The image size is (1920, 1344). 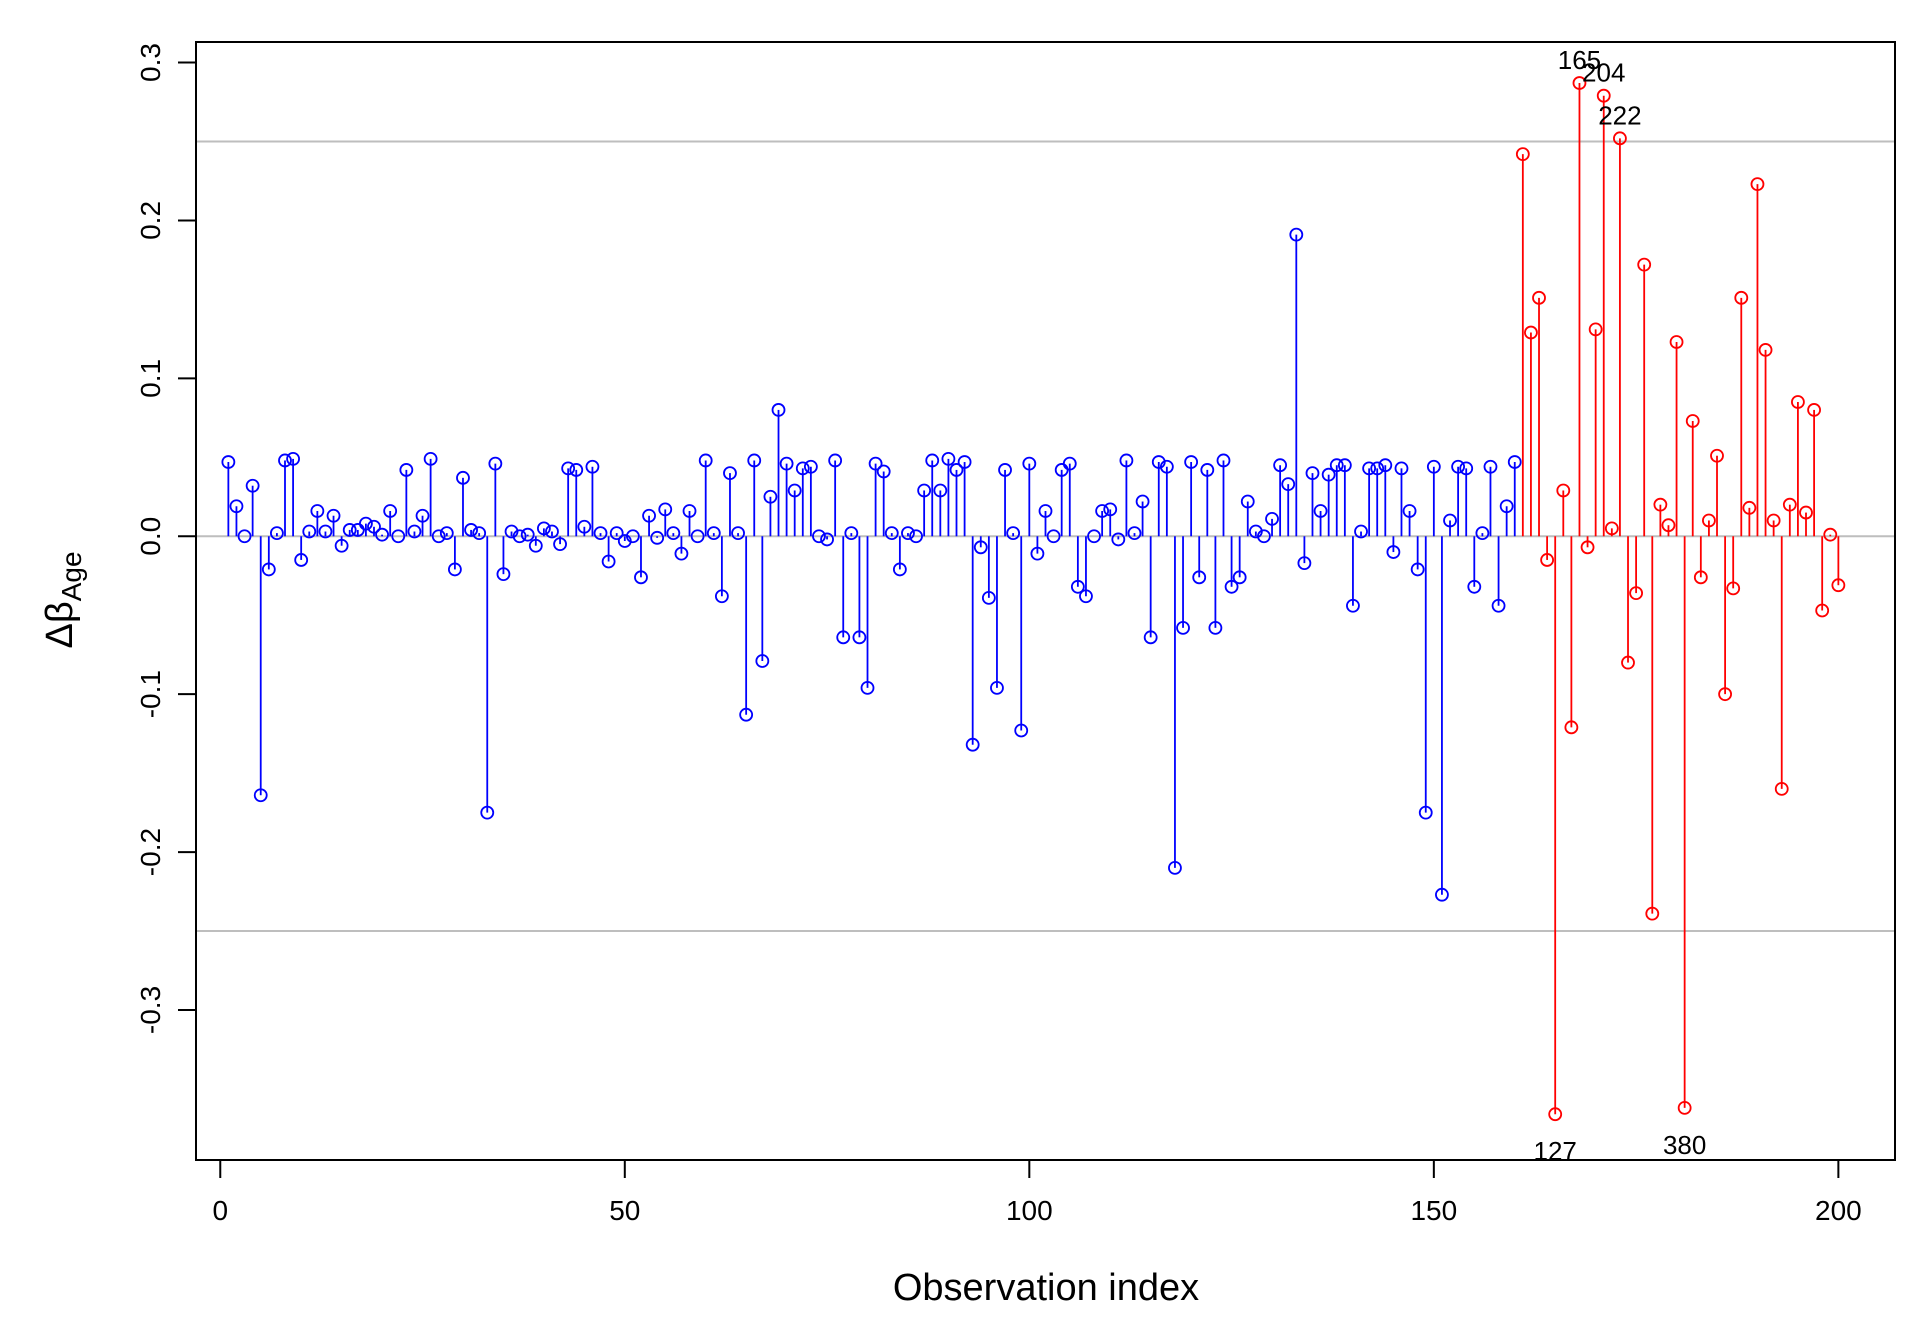 What do you see at coordinates (1619, 115) in the screenshot?
I see `point-label: 222` at bounding box center [1619, 115].